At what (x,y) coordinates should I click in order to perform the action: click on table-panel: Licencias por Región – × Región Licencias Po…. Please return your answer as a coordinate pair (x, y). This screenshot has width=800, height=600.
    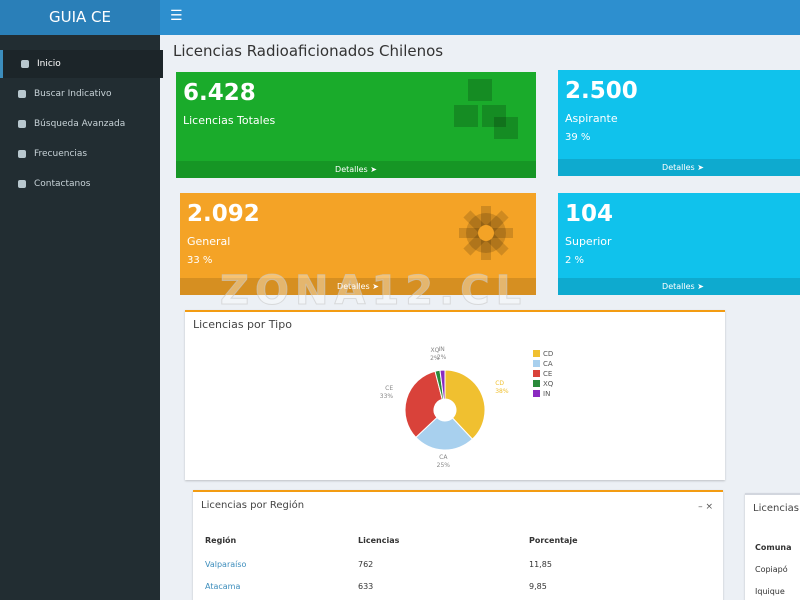
    Looking at the image, I should click on (458, 545).